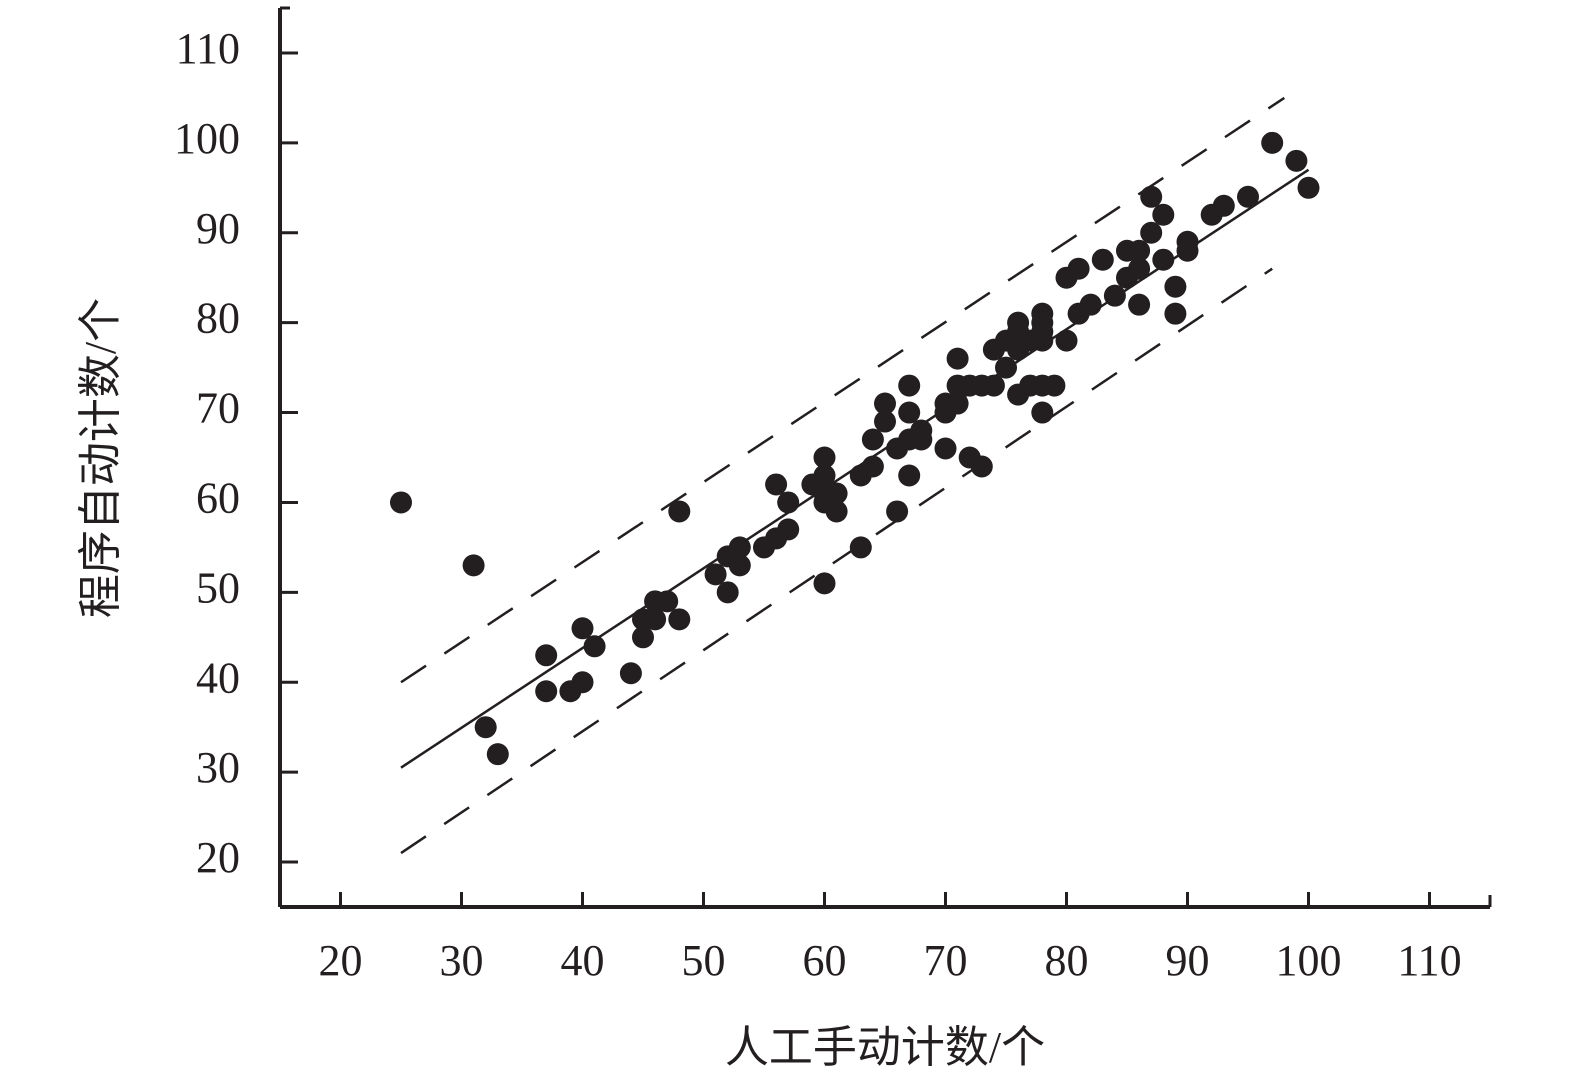 The height and width of the screenshot is (1083, 1575). What do you see at coordinates (218, 587) in the screenshot?
I see `y-tick-label: 50` at bounding box center [218, 587].